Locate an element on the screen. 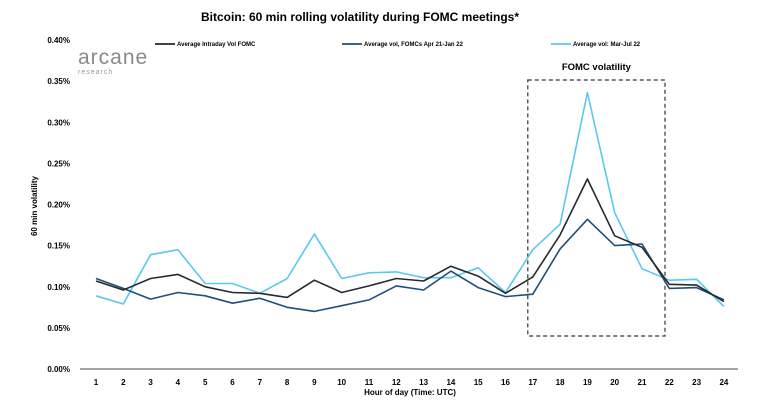  fomc-annotation: FOMC volatility is located at coordinates (596, 199).